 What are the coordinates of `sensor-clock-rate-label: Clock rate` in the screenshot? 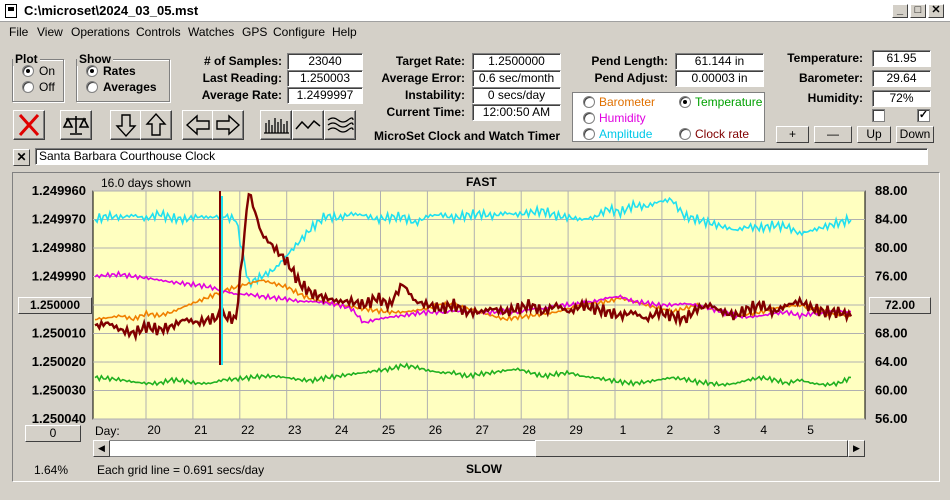 It's located at (722, 134).